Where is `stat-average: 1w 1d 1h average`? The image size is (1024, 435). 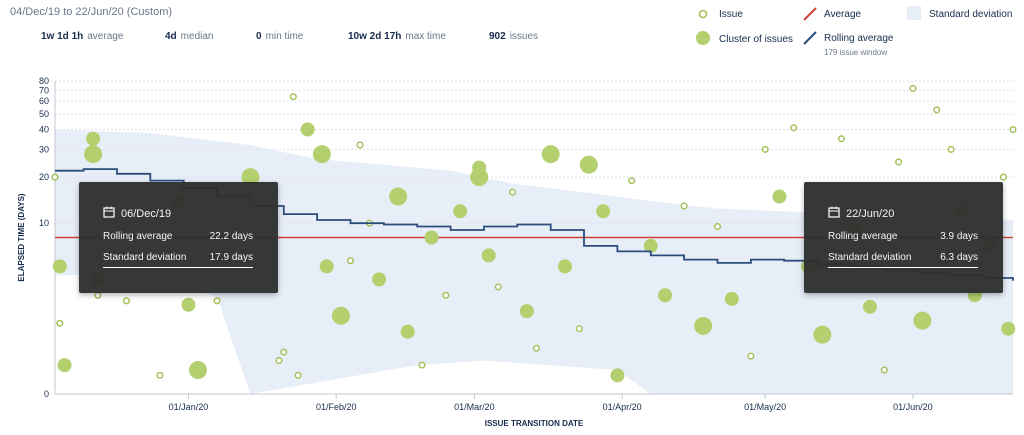
stat-average: 1w 1d 1h average is located at coordinates (82, 36).